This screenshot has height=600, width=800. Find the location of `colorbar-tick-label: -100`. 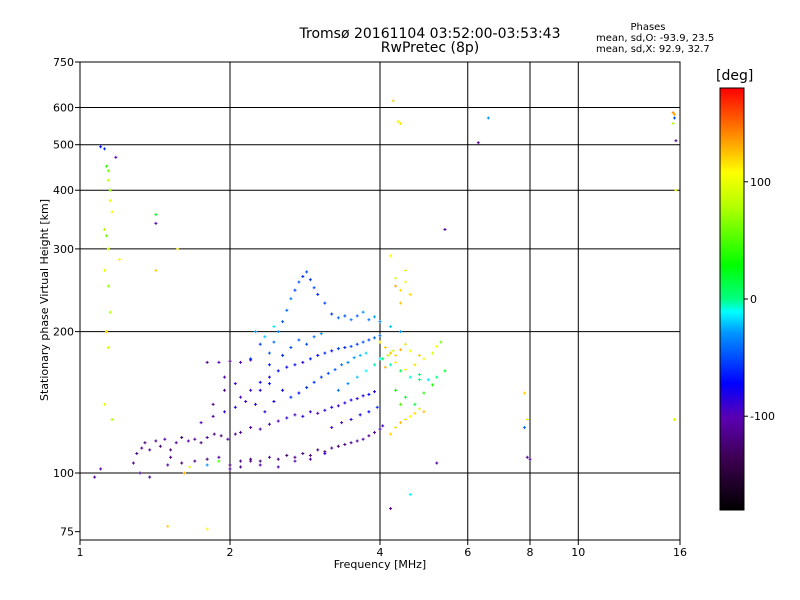

colorbar-tick-label: -100 is located at coordinates (762, 416).